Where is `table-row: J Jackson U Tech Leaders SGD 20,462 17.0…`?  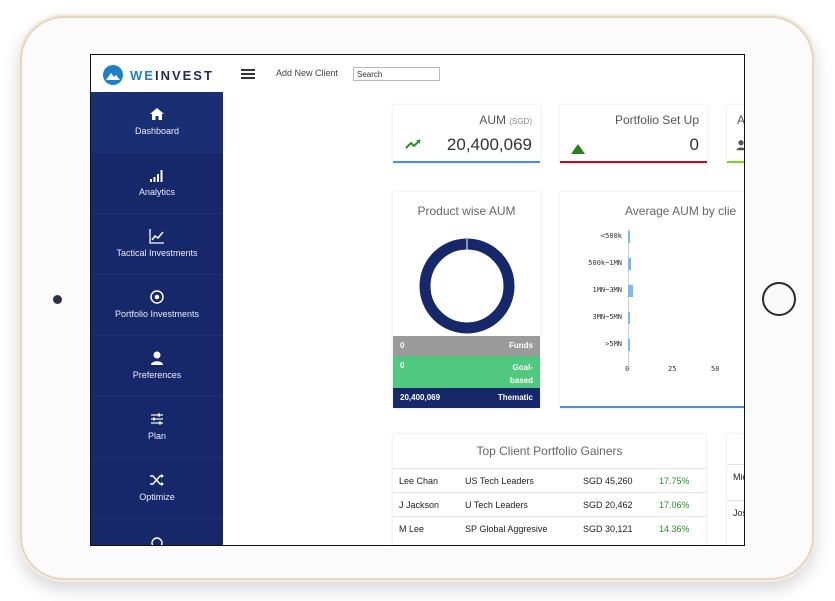
table-row: J Jackson U Tech Leaders SGD 20,462 17.0… is located at coordinates (549, 504).